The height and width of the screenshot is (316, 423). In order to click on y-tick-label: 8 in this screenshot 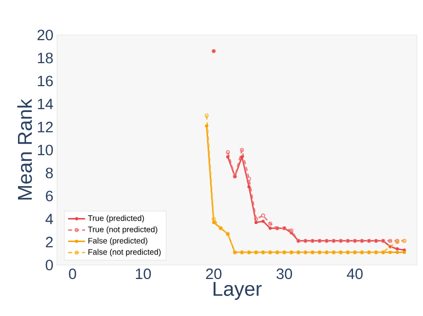, I will do `click(49, 173)`.